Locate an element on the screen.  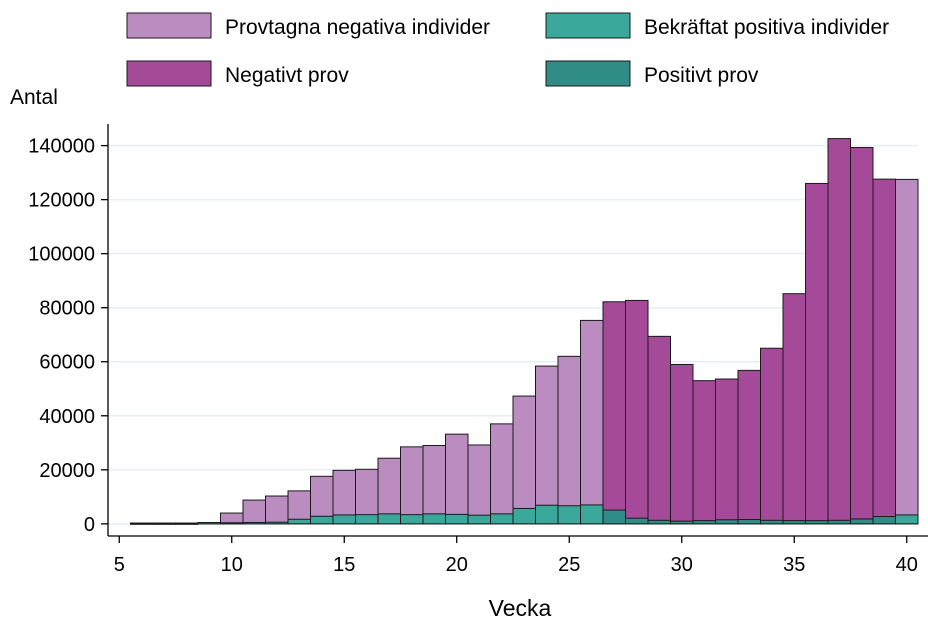
x-tick-label: 25 is located at coordinates (569, 565).